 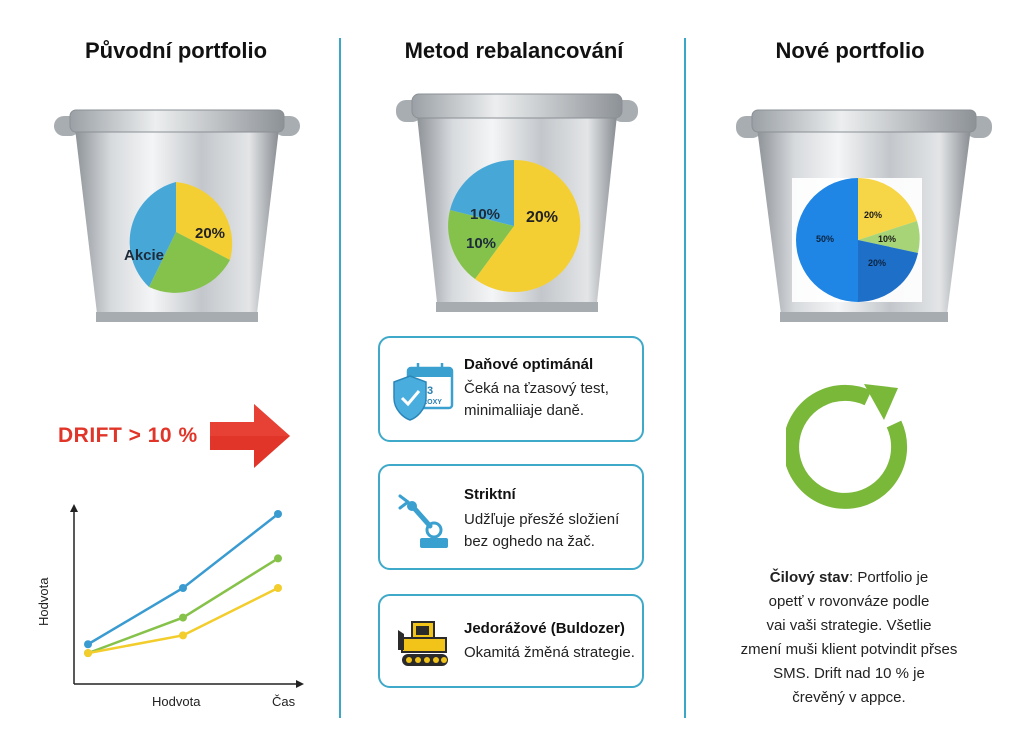 What do you see at coordinates (849, 649) in the screenshot?
I see `goal-line-4: zmení muši klient potvindit přses` at bounding box center [849, 649].